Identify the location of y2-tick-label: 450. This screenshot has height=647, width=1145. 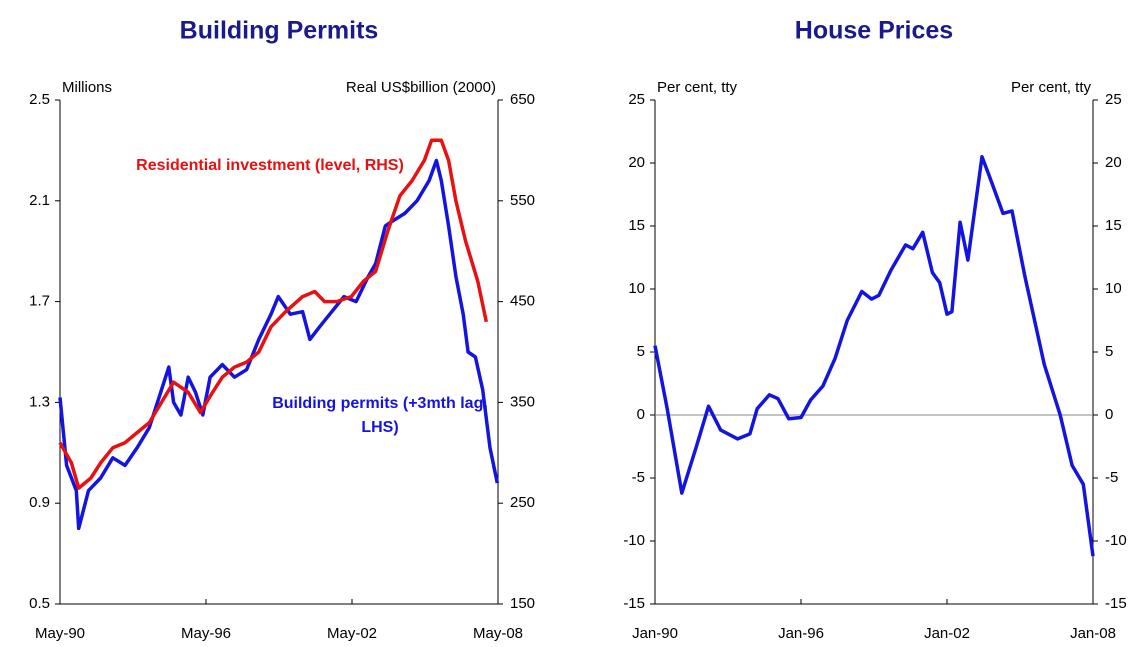
(522, 301).